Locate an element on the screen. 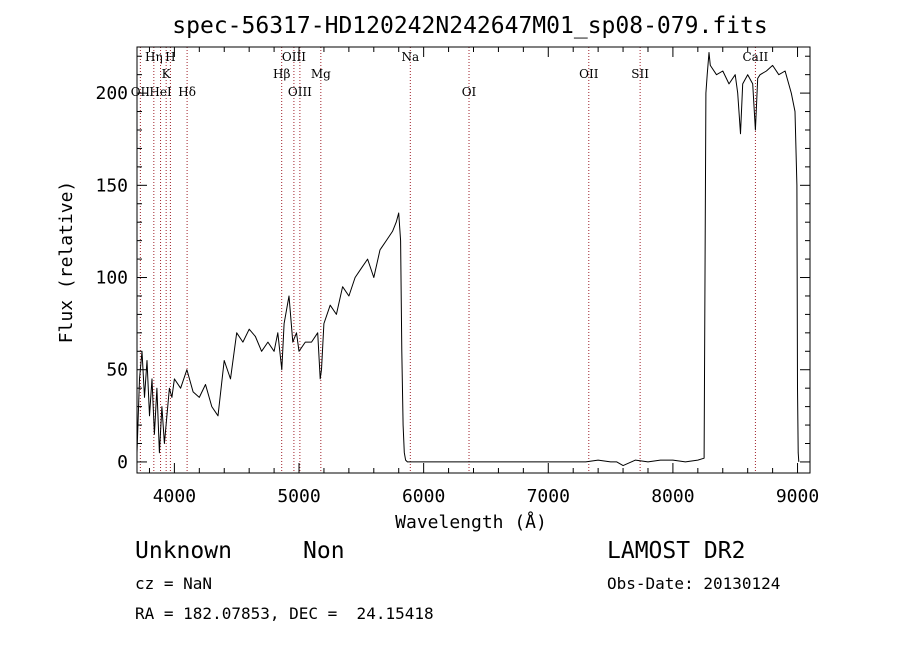  marker-label: SII is located at coordinates (640, 74).